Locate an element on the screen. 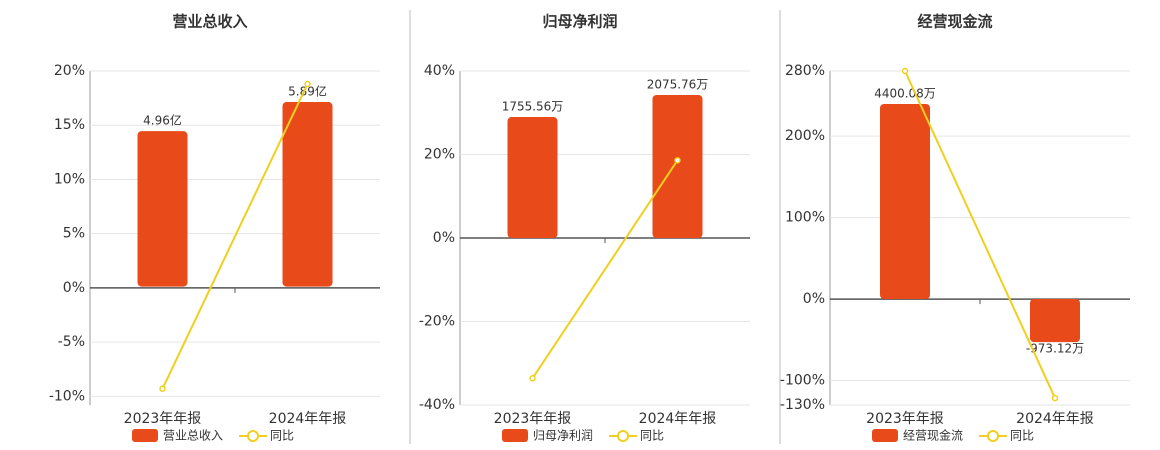 The height and width of the screenshot is (450, 1160). y-tick-label: 200% is located at coordinates (805, 136).